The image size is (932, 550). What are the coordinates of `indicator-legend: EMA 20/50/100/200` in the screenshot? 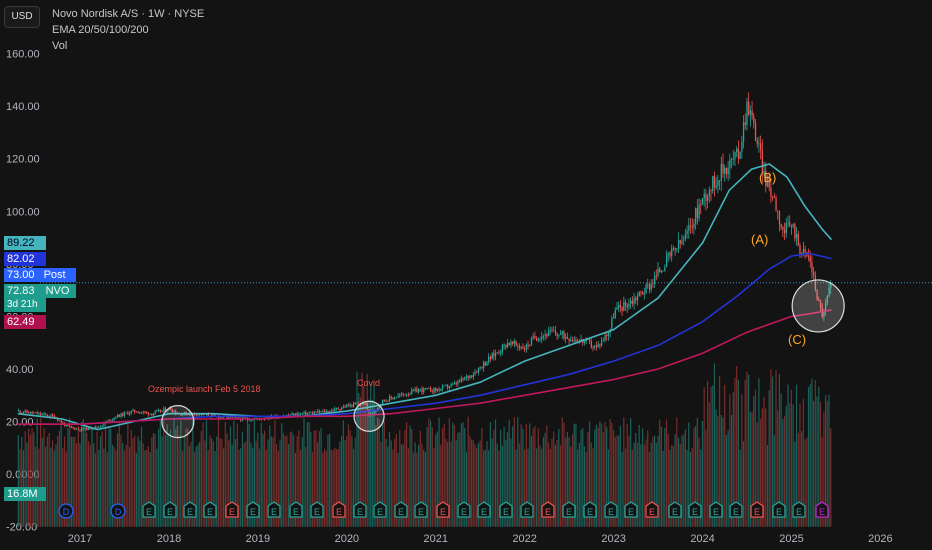 It's located at (100, 30).